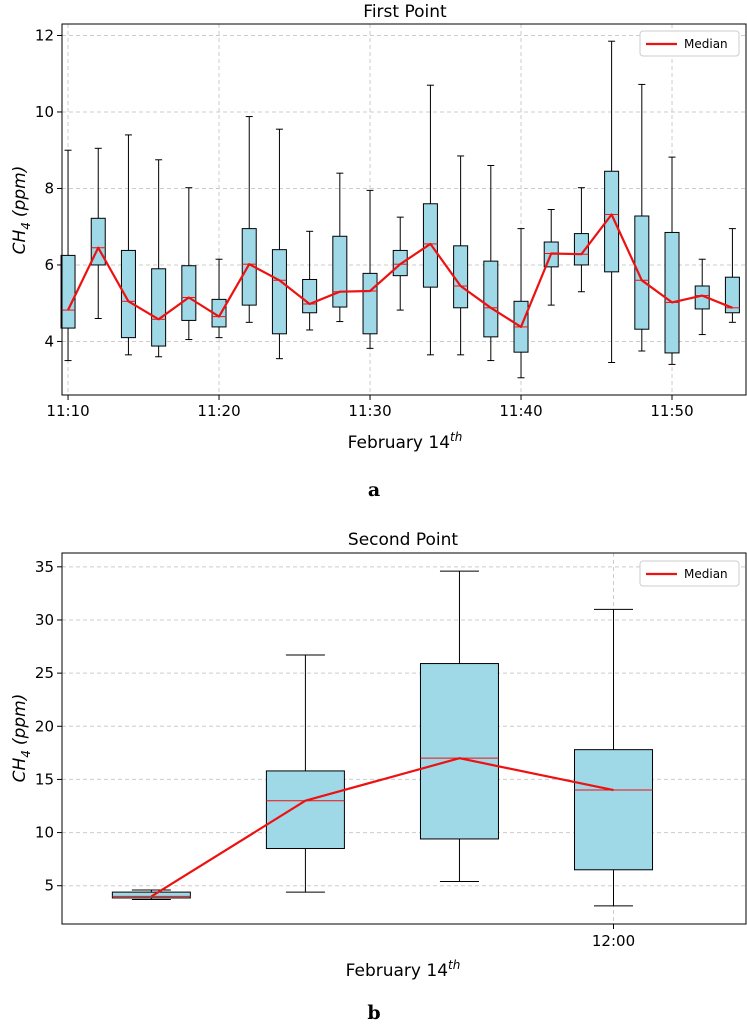 Image resolution: width=747 pixels, height=1025 pixels. Describe the element at coordinates (49, 886) in the screenshot. I see `y-tick-label: 5` at that location.